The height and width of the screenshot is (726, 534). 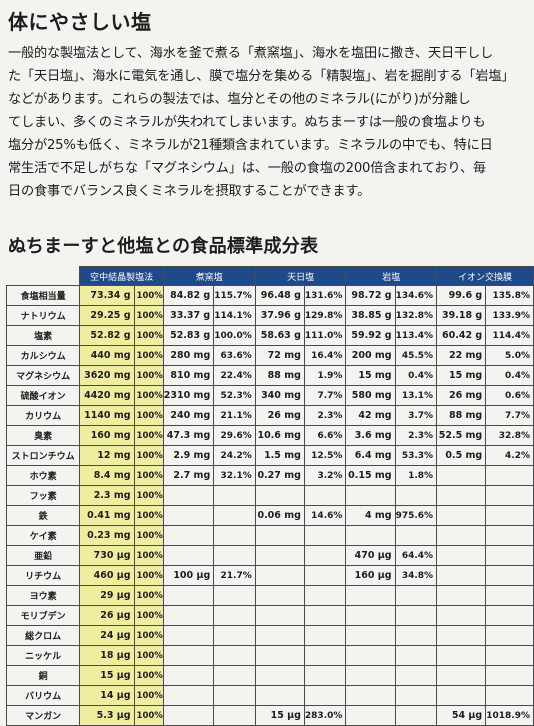 I want to click on paragraph-line: 常生活で不足しがちな「マグネシウム」は、一般の食塩の200倍含まれており、毎, so click(x=247, y=168).